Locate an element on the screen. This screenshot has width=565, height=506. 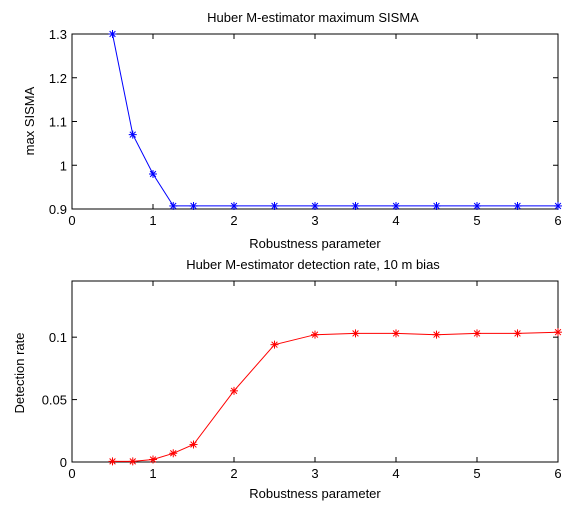
sisma-x-tick-label: 3 is located at coordinates (314, 220).